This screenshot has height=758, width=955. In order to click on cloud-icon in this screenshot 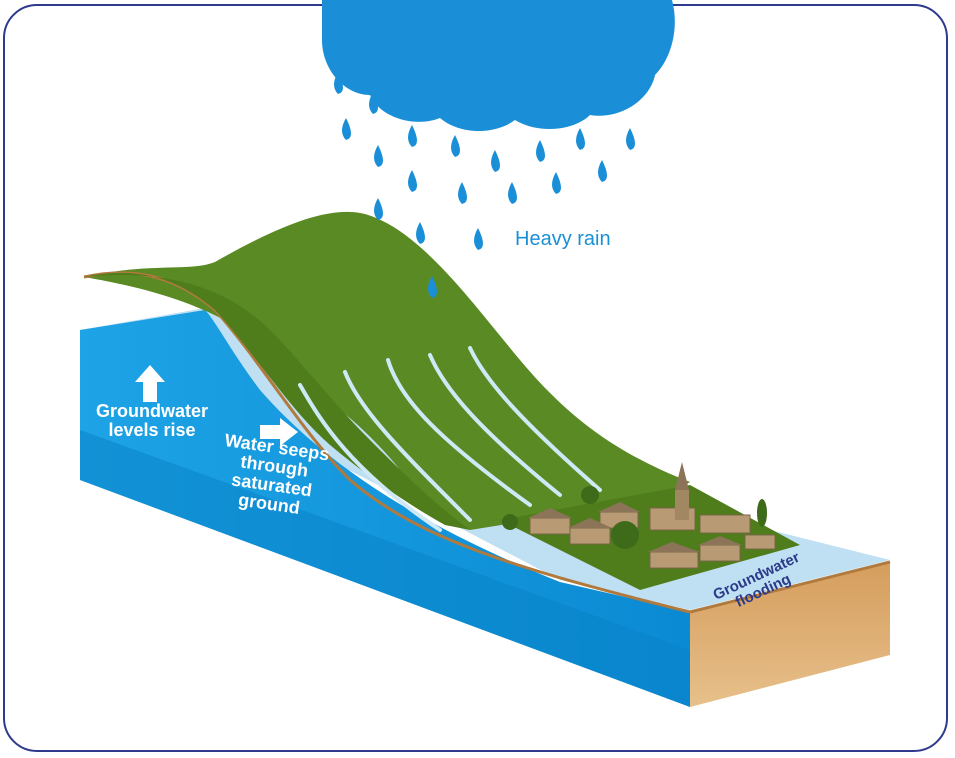, I will do `click(498, 66)`.